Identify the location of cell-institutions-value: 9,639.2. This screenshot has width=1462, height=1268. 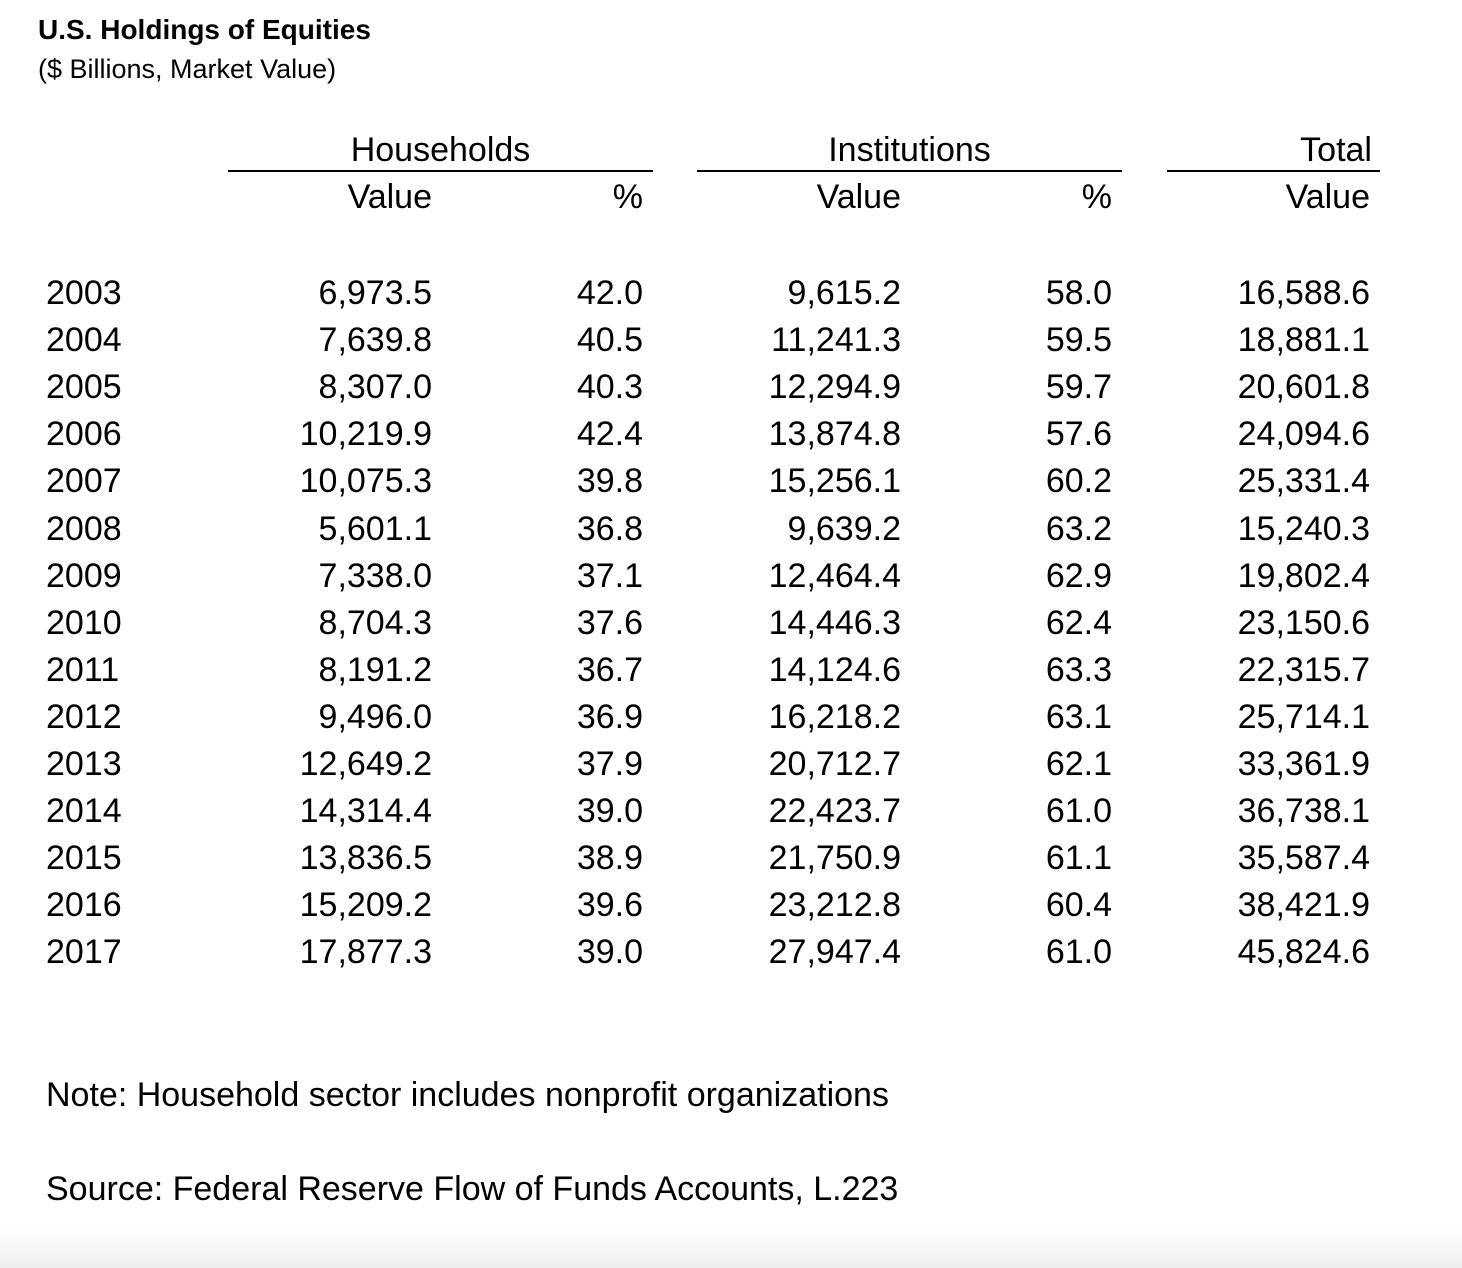
(844, 529).